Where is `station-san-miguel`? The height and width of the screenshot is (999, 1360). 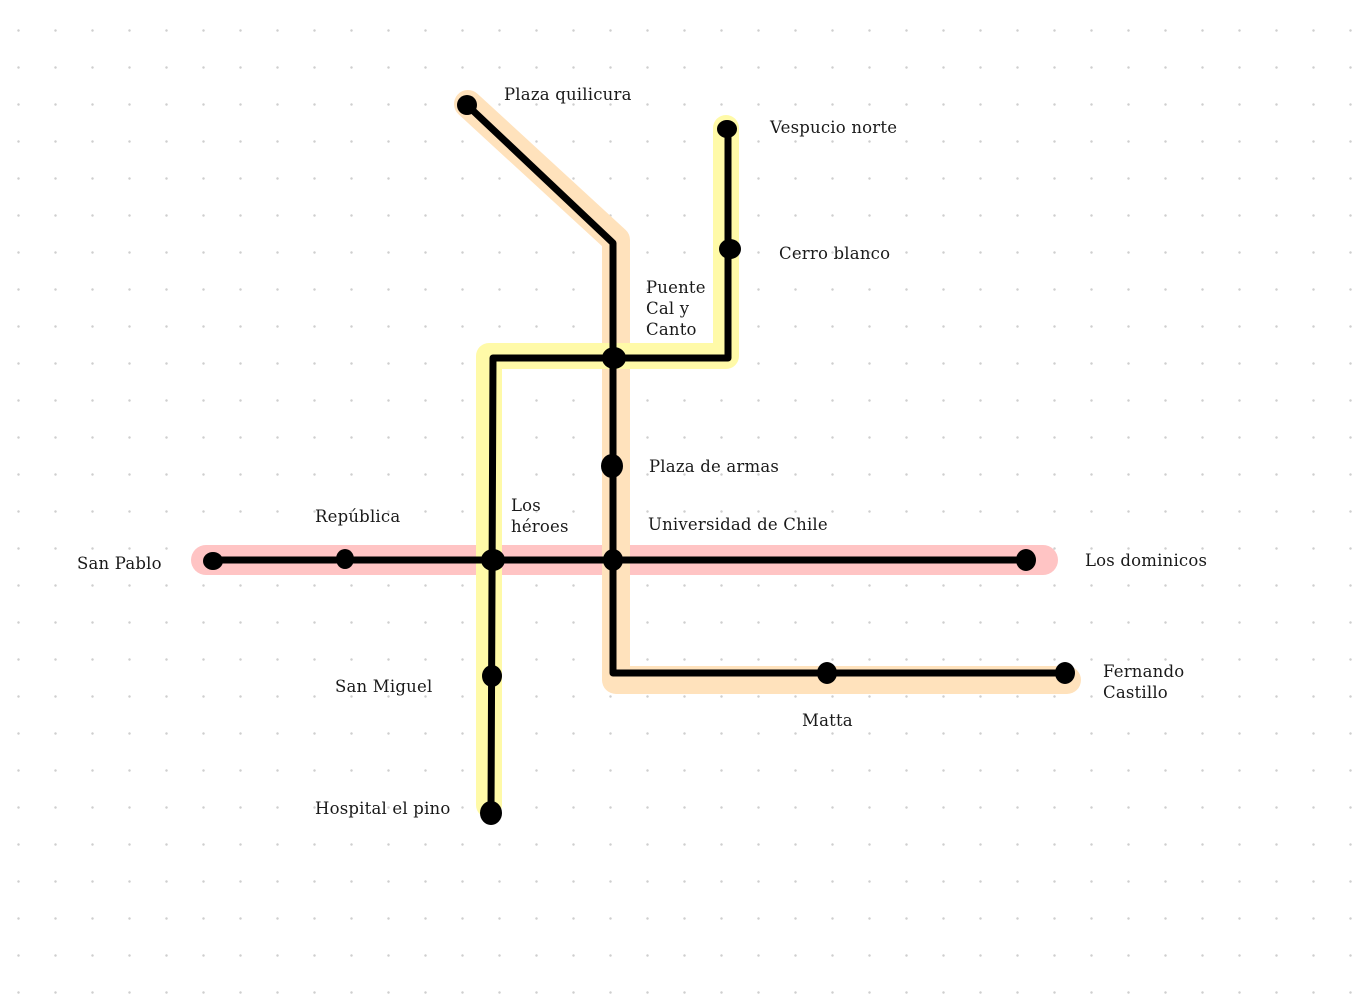
station-san-miguel is located at coordinates (492, 676).